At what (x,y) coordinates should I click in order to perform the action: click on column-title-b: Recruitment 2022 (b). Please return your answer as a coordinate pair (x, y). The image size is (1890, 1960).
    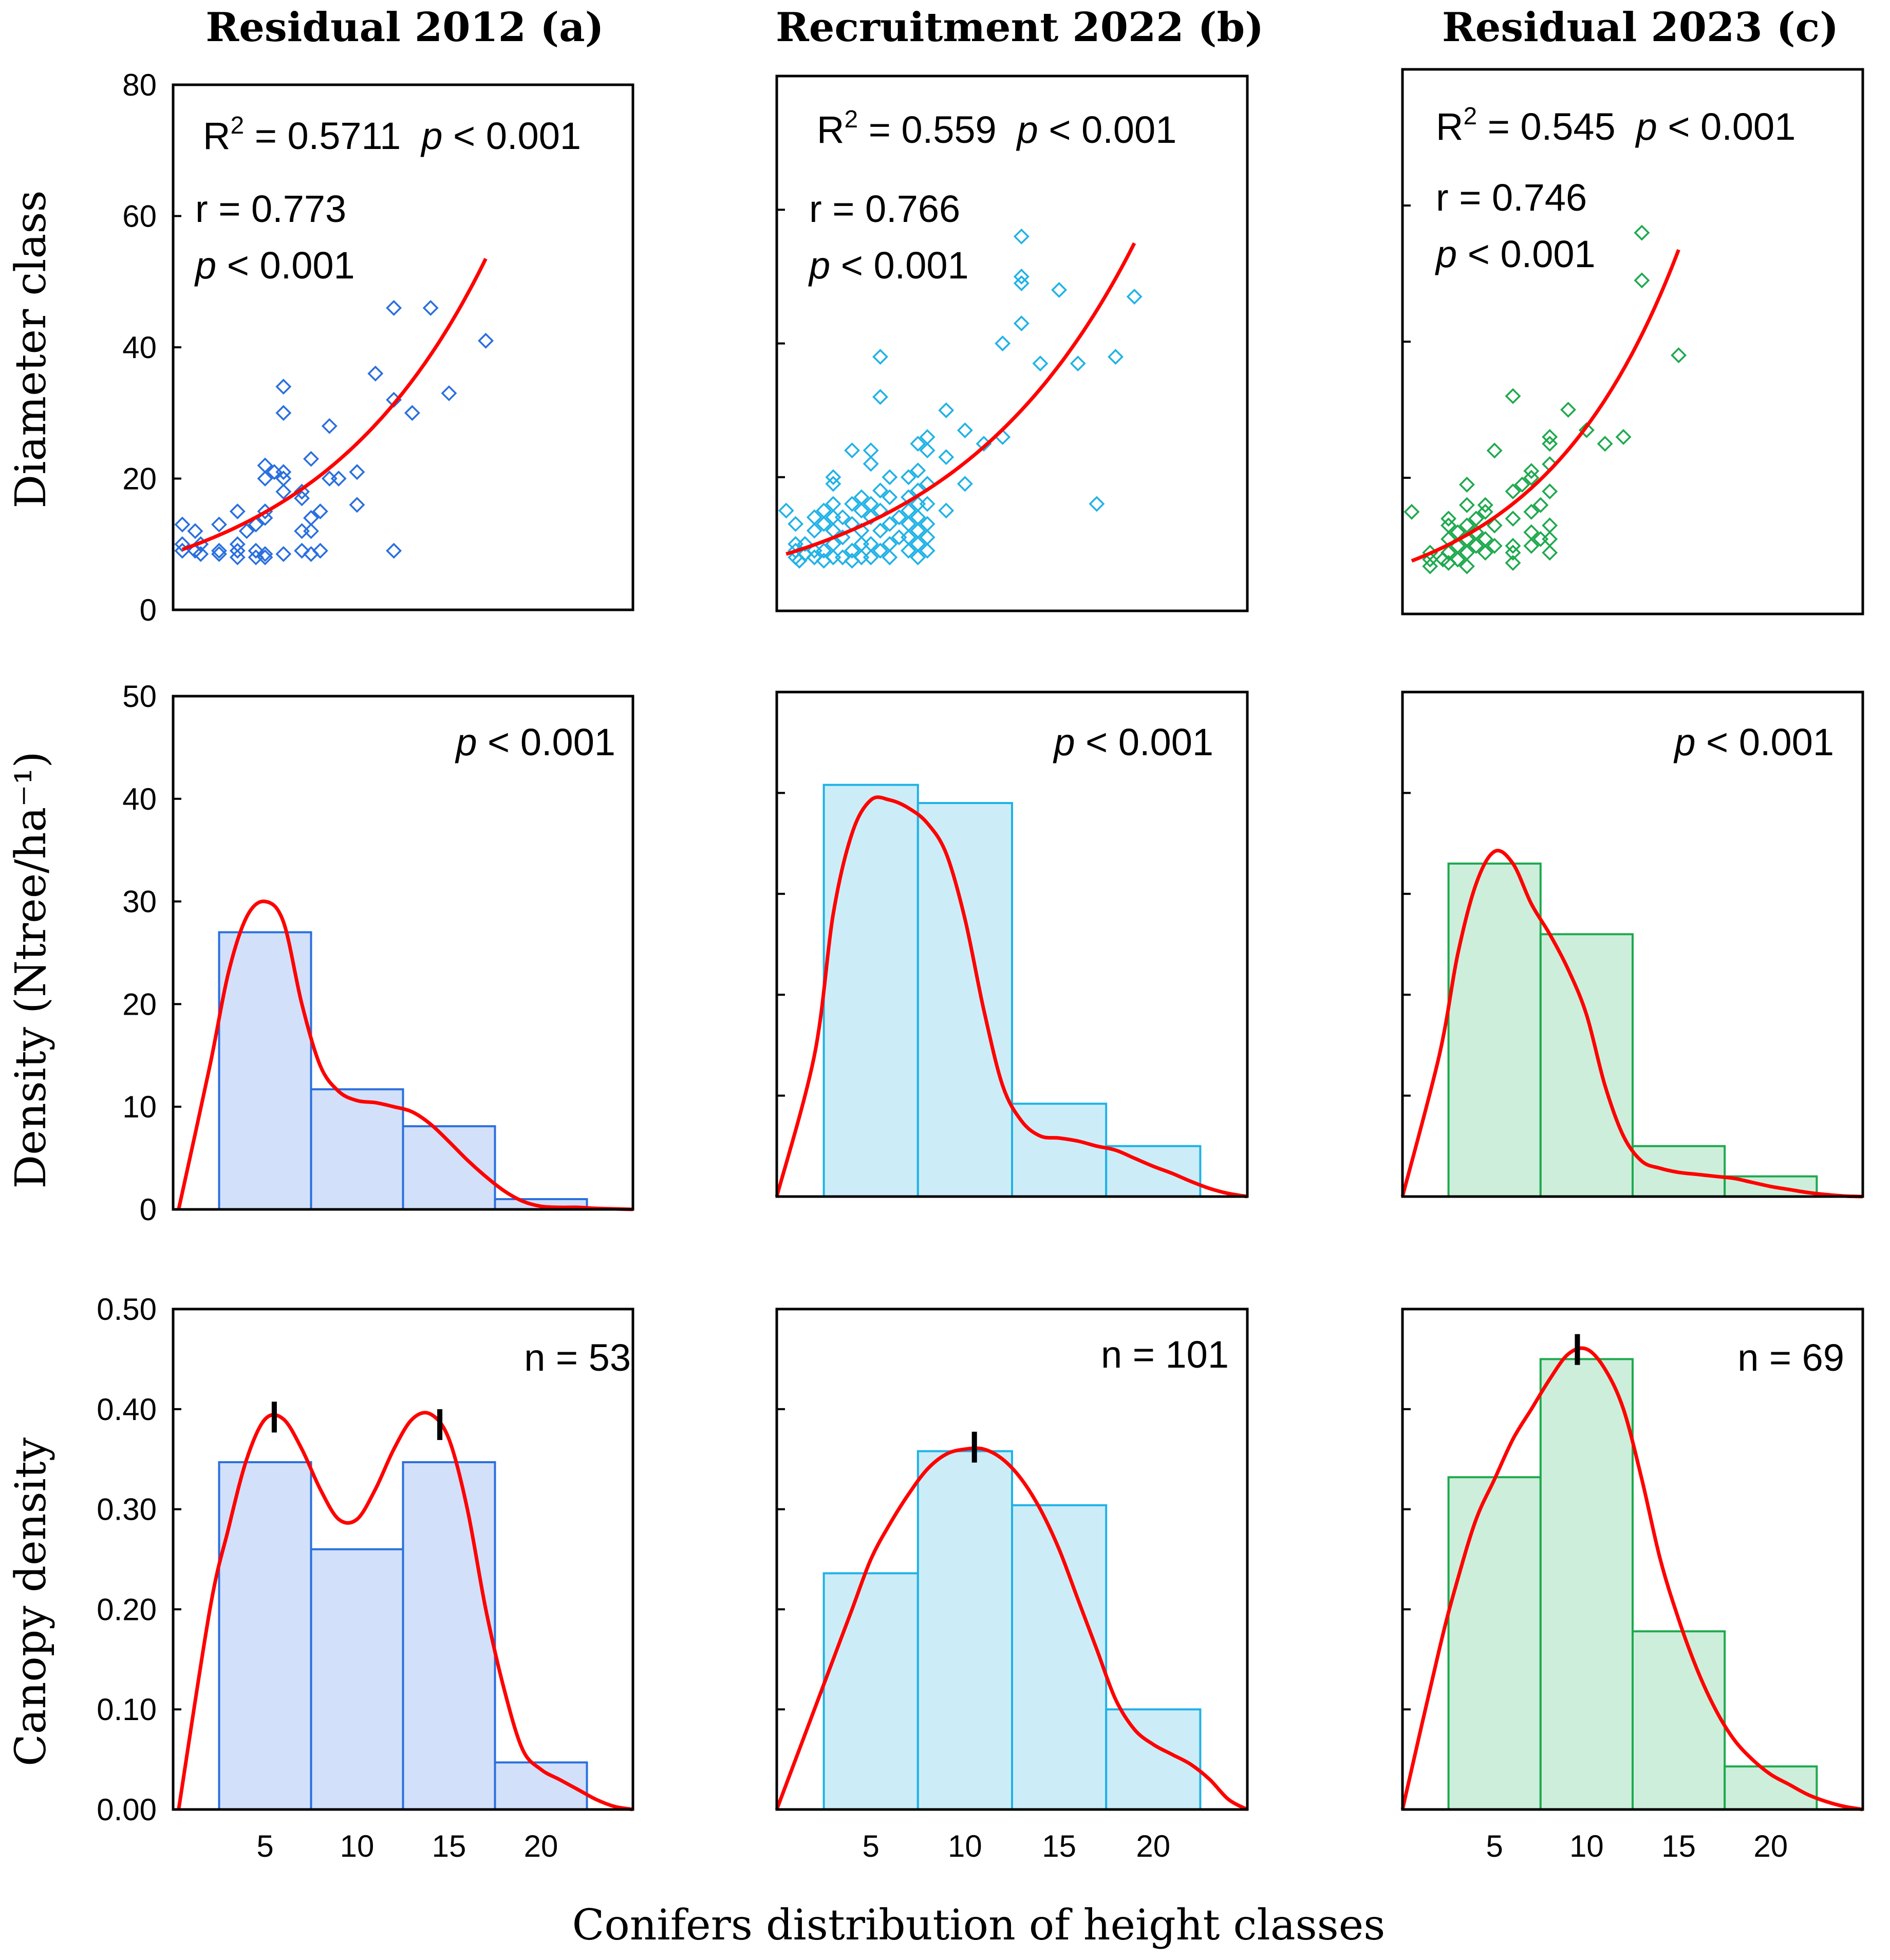
    Looking at the image, I should click on (1020, 28).